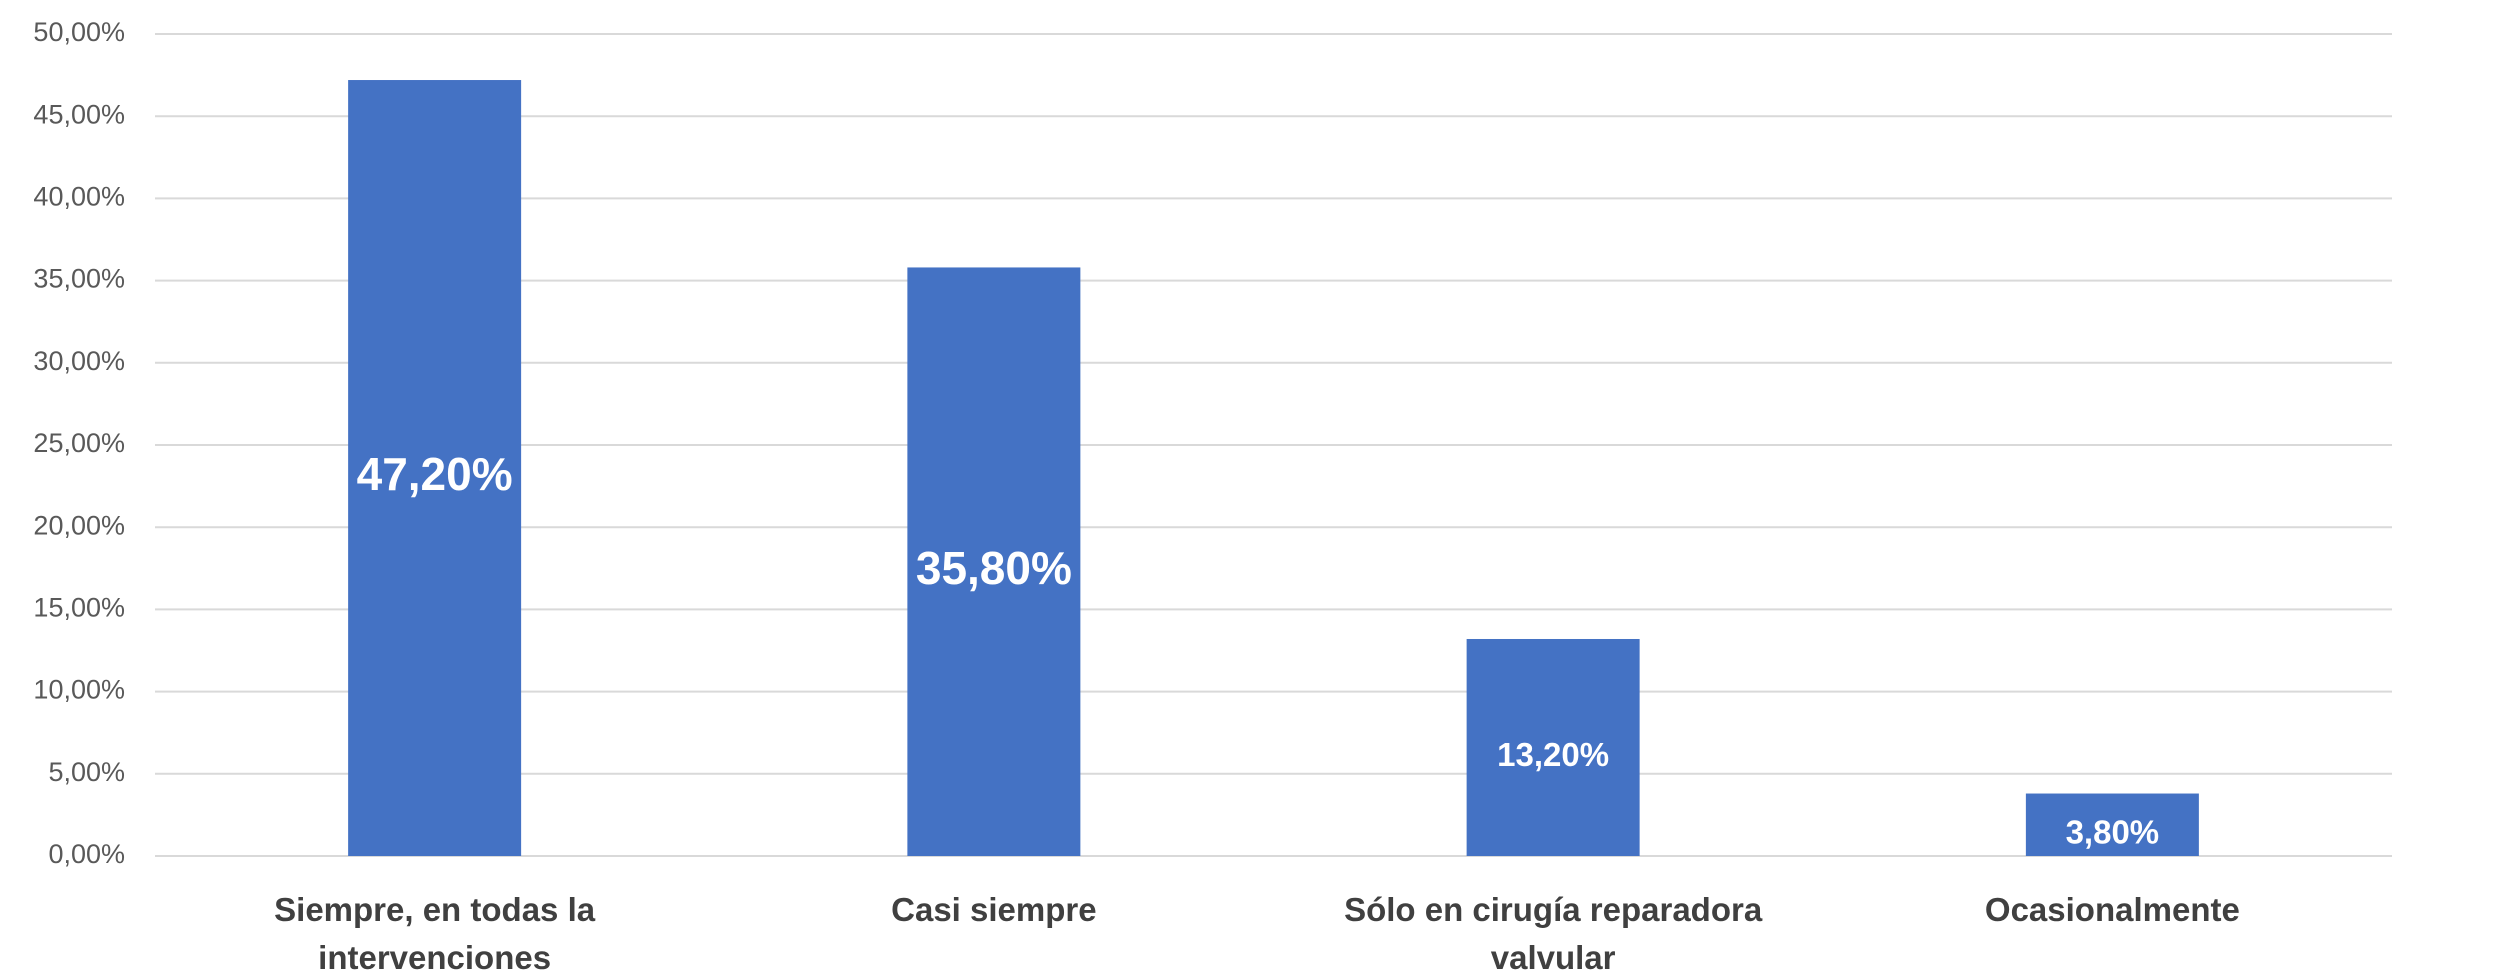 The image size is (2500, 978). What do you see at coordinates (79, 525) in the screenshot?
I see `y-tick-label: 20,00%` at bounding box center [79, 525].